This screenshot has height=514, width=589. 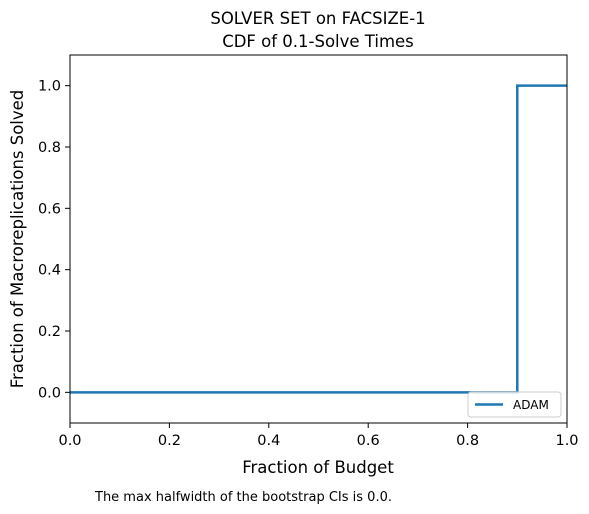 I want to click on y-tick-label: 0.8, so click(x=49, y=148).